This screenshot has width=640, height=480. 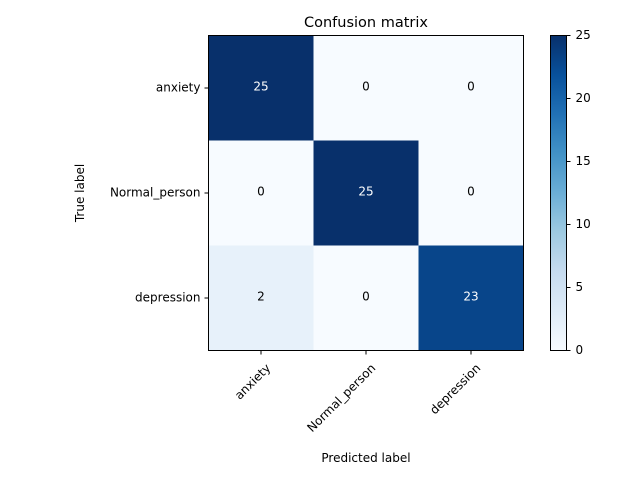 I want to click on cell-value-label: 2, so click(x=261, y=297).